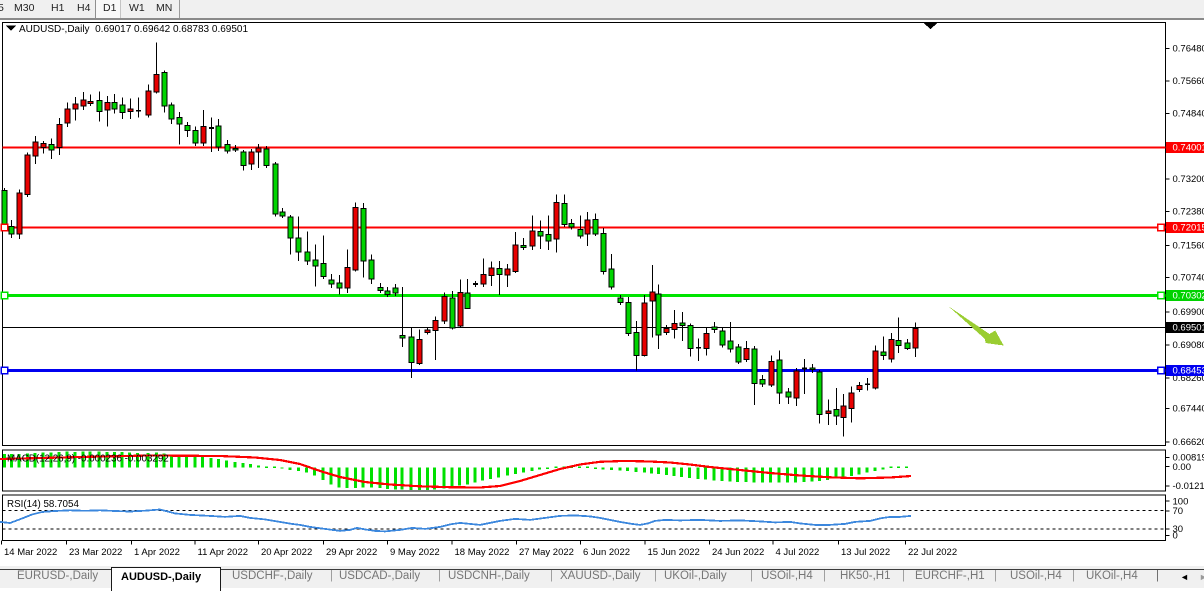 The height and width of the screenshot is (591, 1204). What do you see at coordinates (1188, 312) in the screenshot?
I see `svg-text: 0.69900` at bounding box center [1188, 312].